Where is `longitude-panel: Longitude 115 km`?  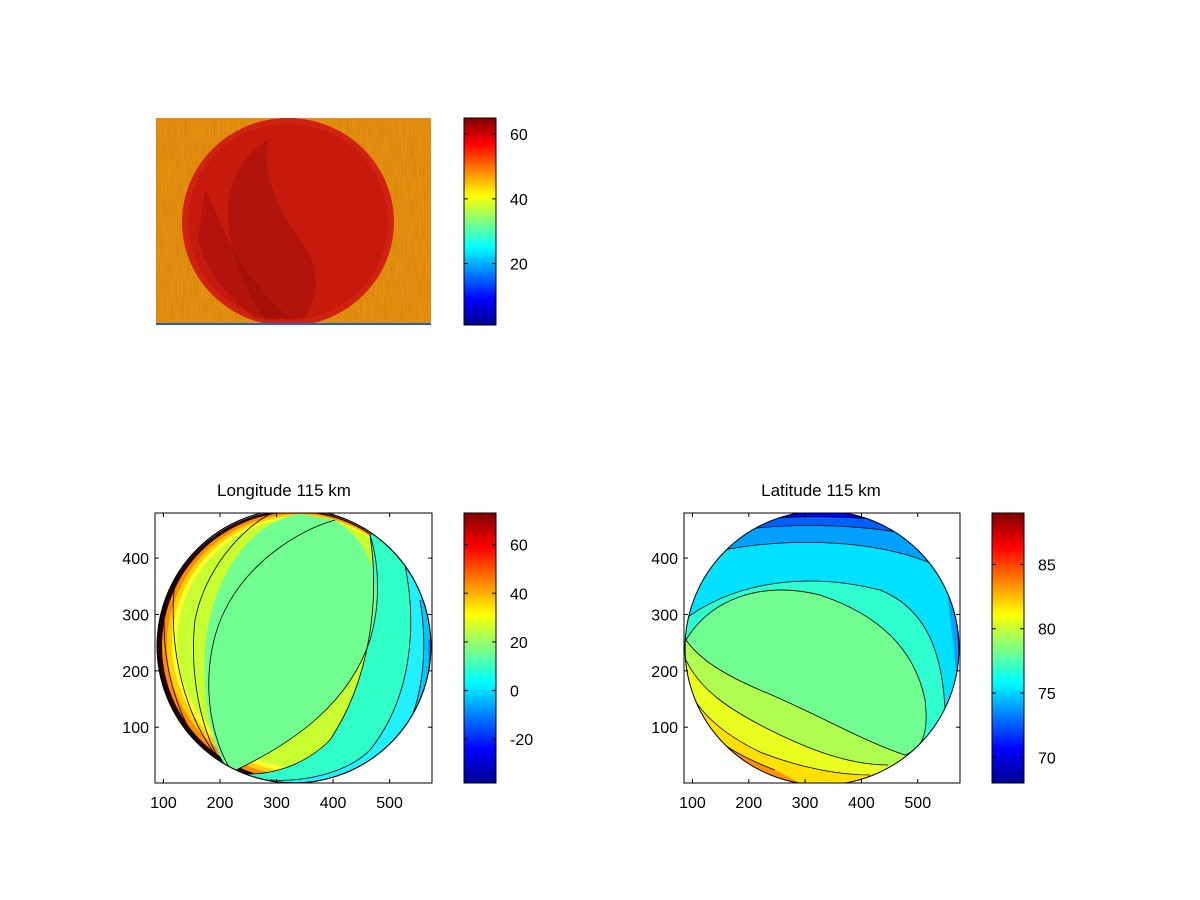 longitude-panel: Longitude 115 km is located at coordinates (327, 646).